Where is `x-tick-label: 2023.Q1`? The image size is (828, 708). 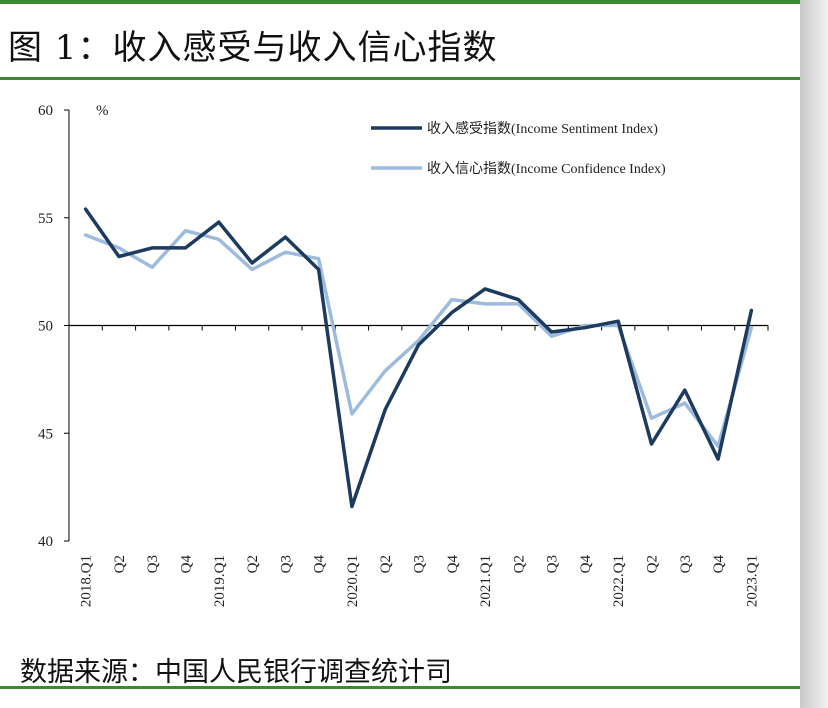 x-tick-label: 2023.Q1 is located at coordinates (752, 581).